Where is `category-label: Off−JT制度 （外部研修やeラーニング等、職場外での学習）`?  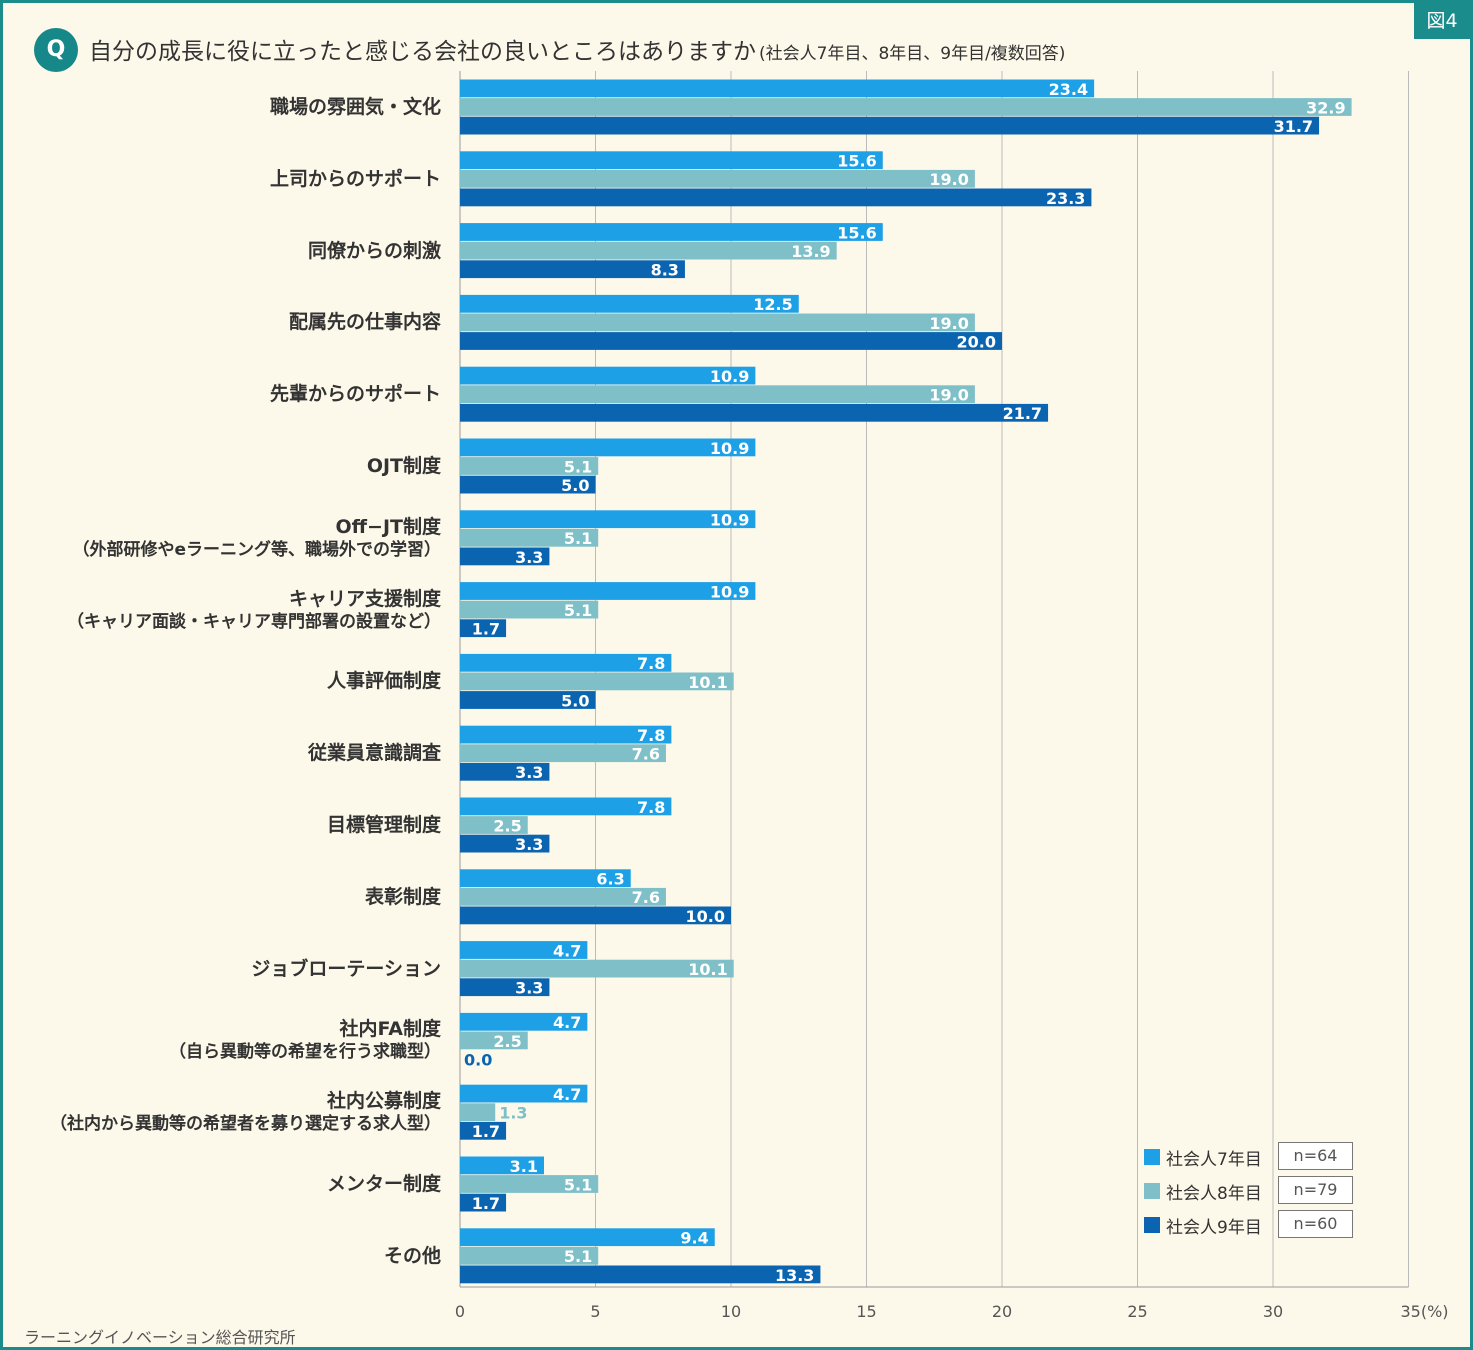
category-label: Off−JT制度 （外部研修やeラーニング等、職場外での学習） is located at coordinates (256, 538).